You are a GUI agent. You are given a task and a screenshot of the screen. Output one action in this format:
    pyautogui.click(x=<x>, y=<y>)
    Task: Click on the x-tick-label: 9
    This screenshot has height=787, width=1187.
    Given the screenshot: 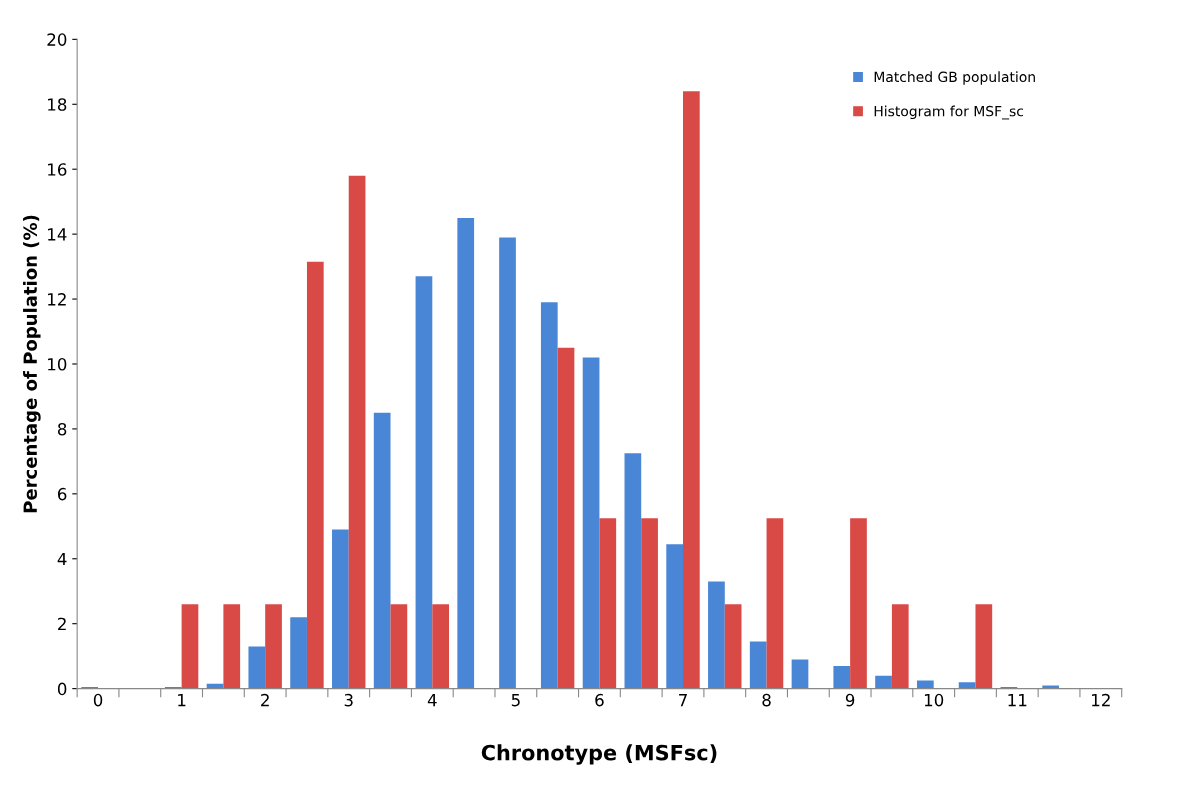 What is the action you would take?
    pyautogui.click(x=850, y=700)
    